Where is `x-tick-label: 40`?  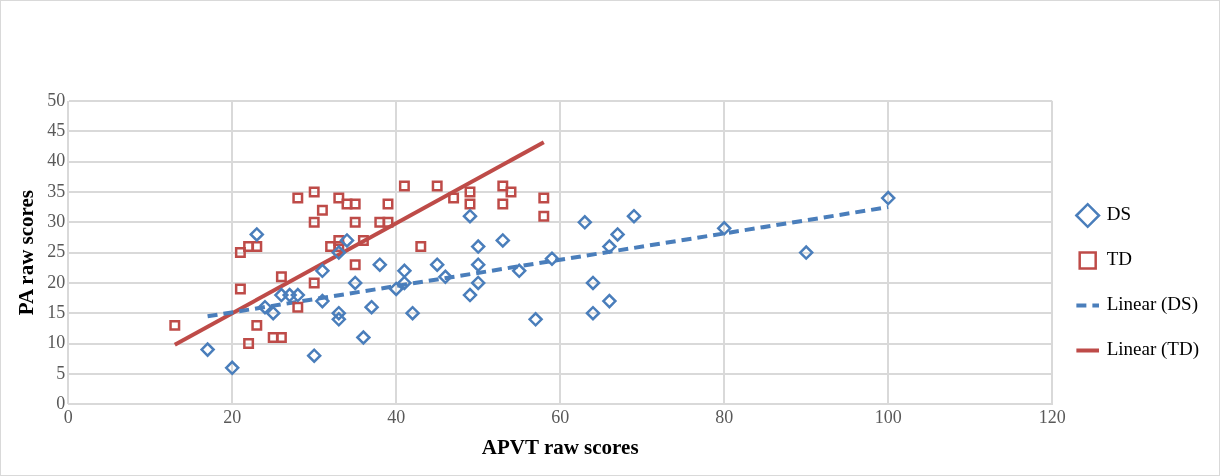
x-tick-label: 40 is located at coordinates (396, 416).